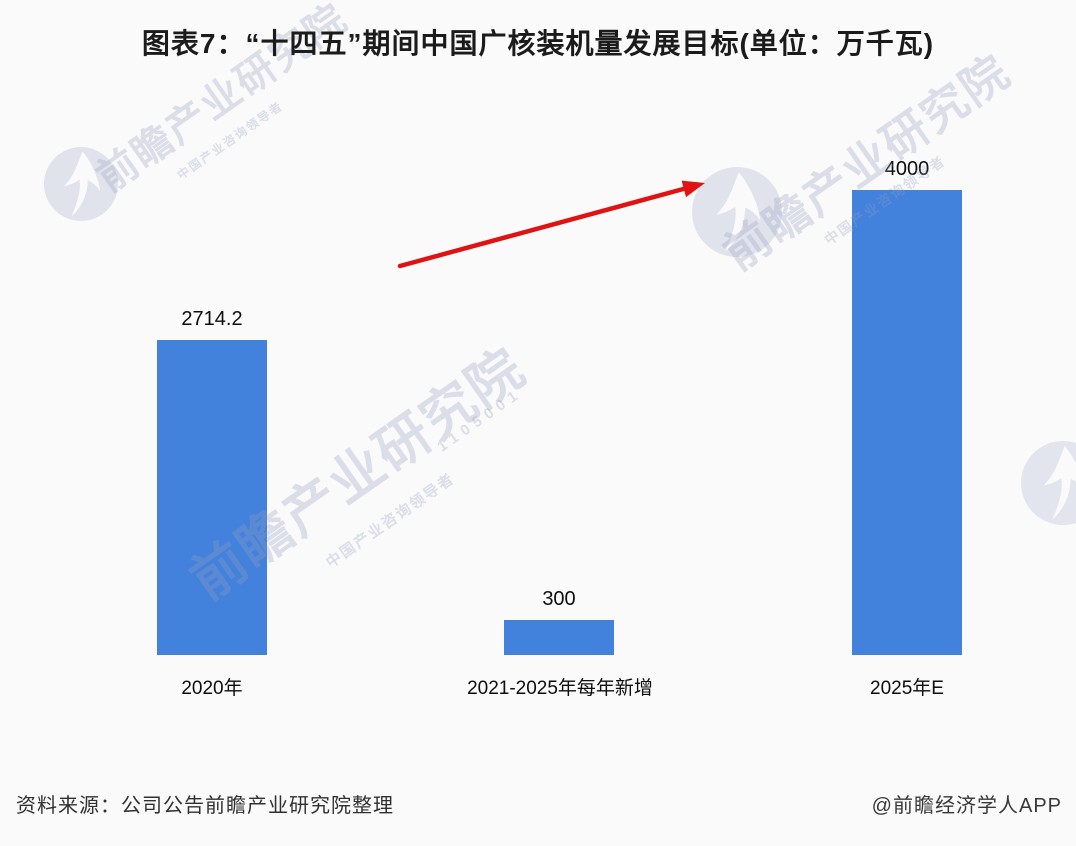 Image resolution: width=1076 pixels, height=846 pixels. Describe the element at coordinates (538, 43) in the screenshot. I see `chart-title: 图表7：“十四五”期间中国广核装机量发展目标(单位：万千瓦)` at that location.